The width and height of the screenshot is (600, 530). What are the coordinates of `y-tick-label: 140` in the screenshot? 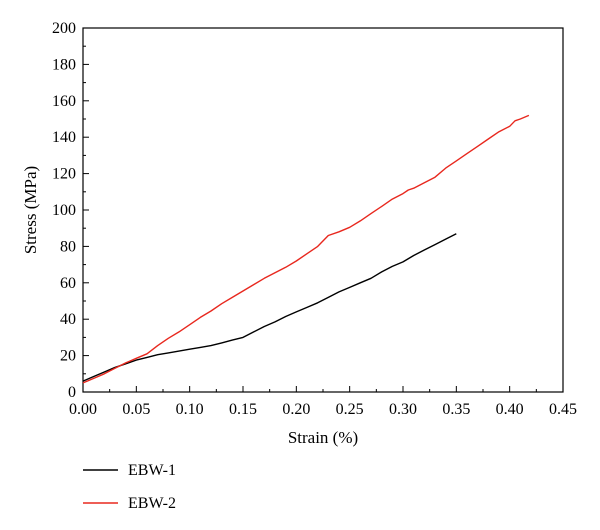 It's located at (64, 137).